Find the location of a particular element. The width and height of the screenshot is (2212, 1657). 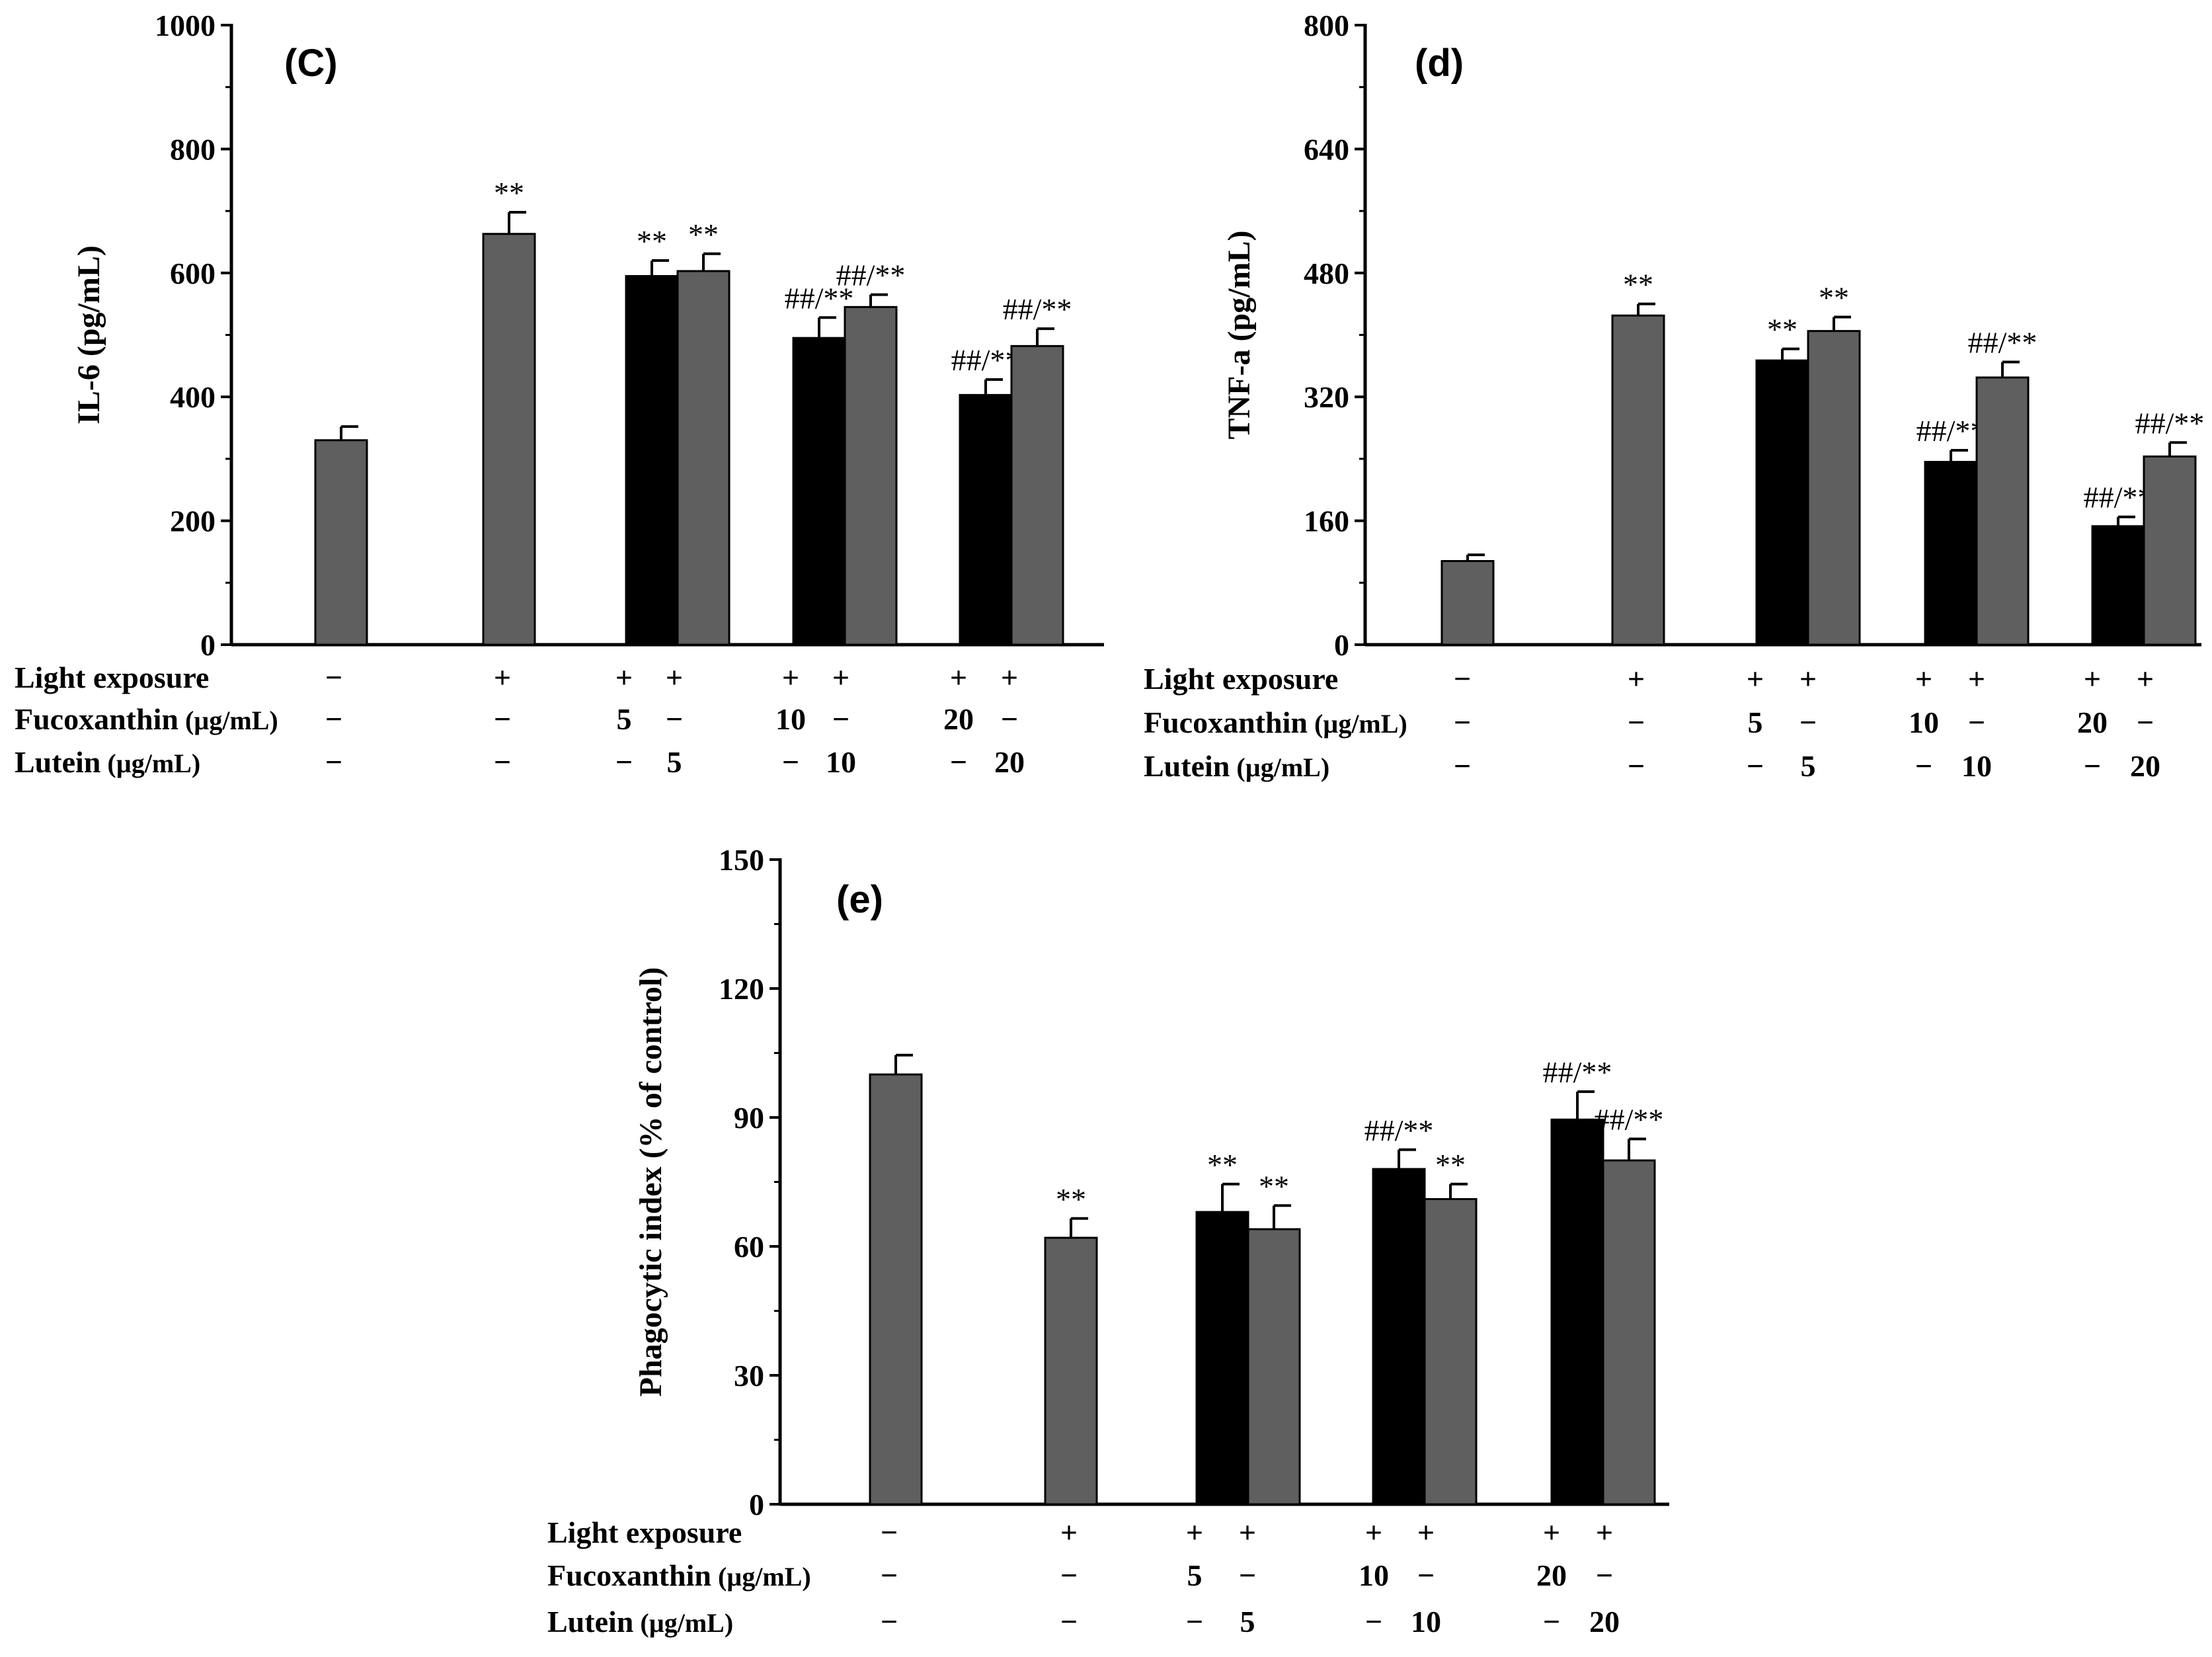

treatment-name: Fucoxanthin is located at coordinates (629, 1575).